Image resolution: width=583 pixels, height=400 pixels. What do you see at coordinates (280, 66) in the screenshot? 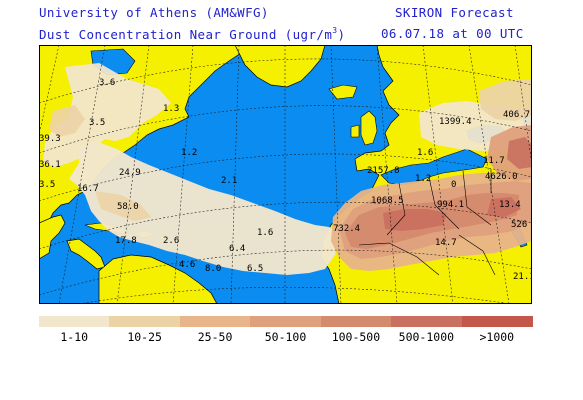
I see `land-greenland` at bounding box center [280, 66].